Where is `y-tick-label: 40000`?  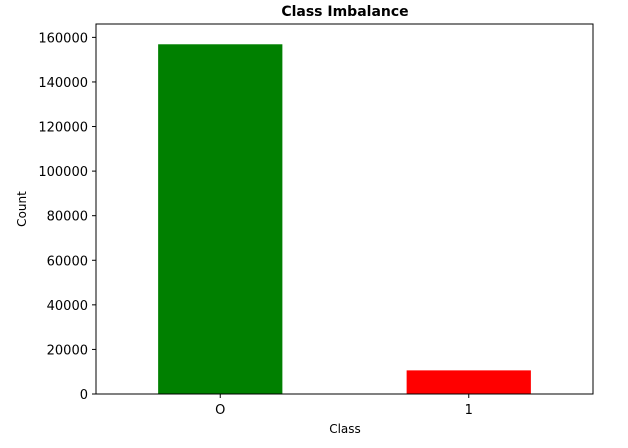
y-tick-label: 40000 is located at coordinates (67, 306).